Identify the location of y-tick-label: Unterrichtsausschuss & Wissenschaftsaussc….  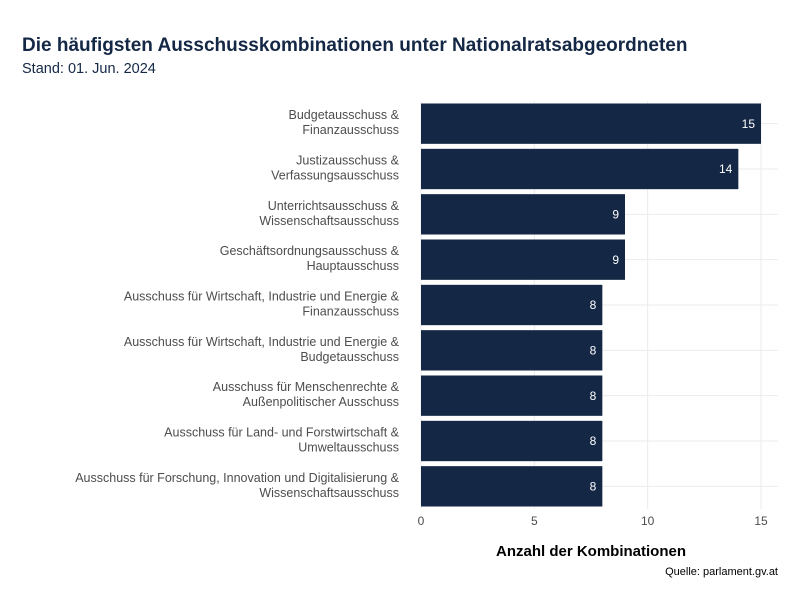
(329, 213).